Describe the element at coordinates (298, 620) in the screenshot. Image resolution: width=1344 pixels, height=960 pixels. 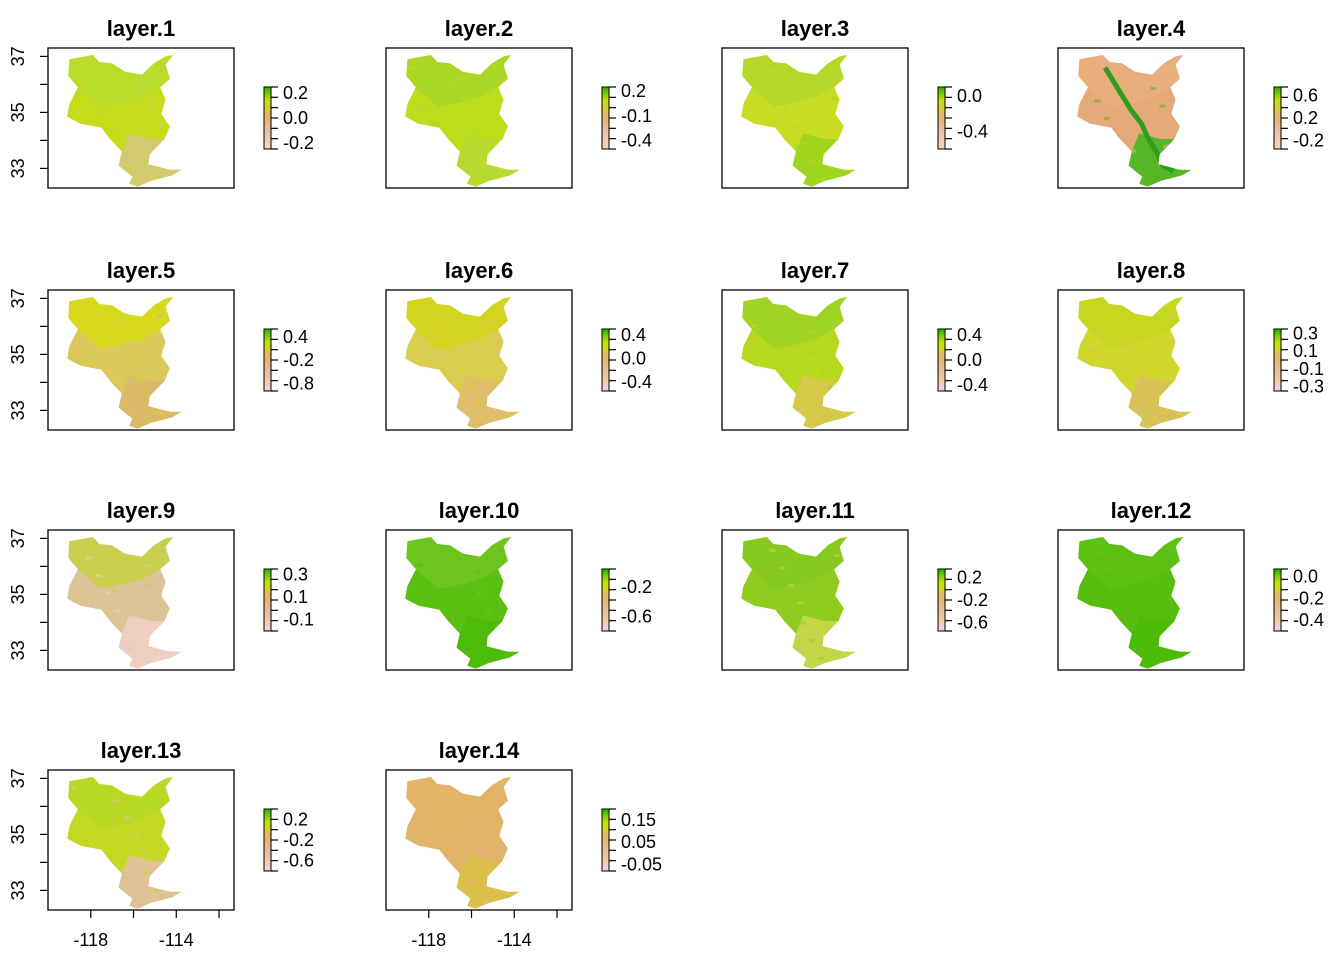
I see `legend-label: -0.1` at that location.